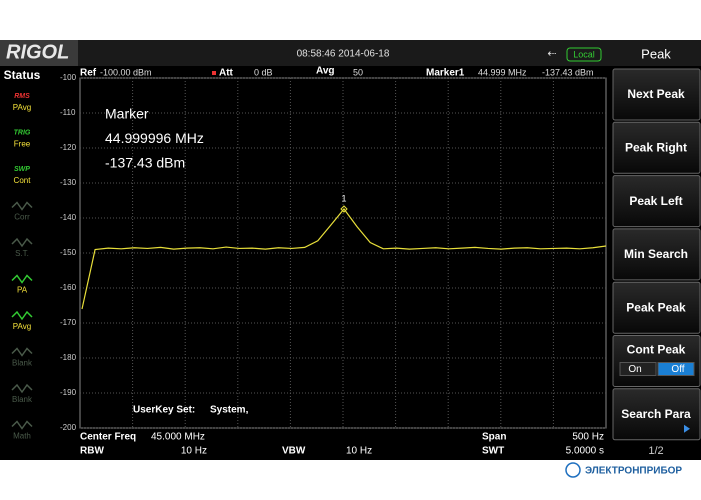 Image resolution: width=701 pixels, height=500 pixels. What do you see at coordinates (126, 72) in the screenshot?
I see `ref-value: -100.00 dBm` at bounding box center [126, 72].